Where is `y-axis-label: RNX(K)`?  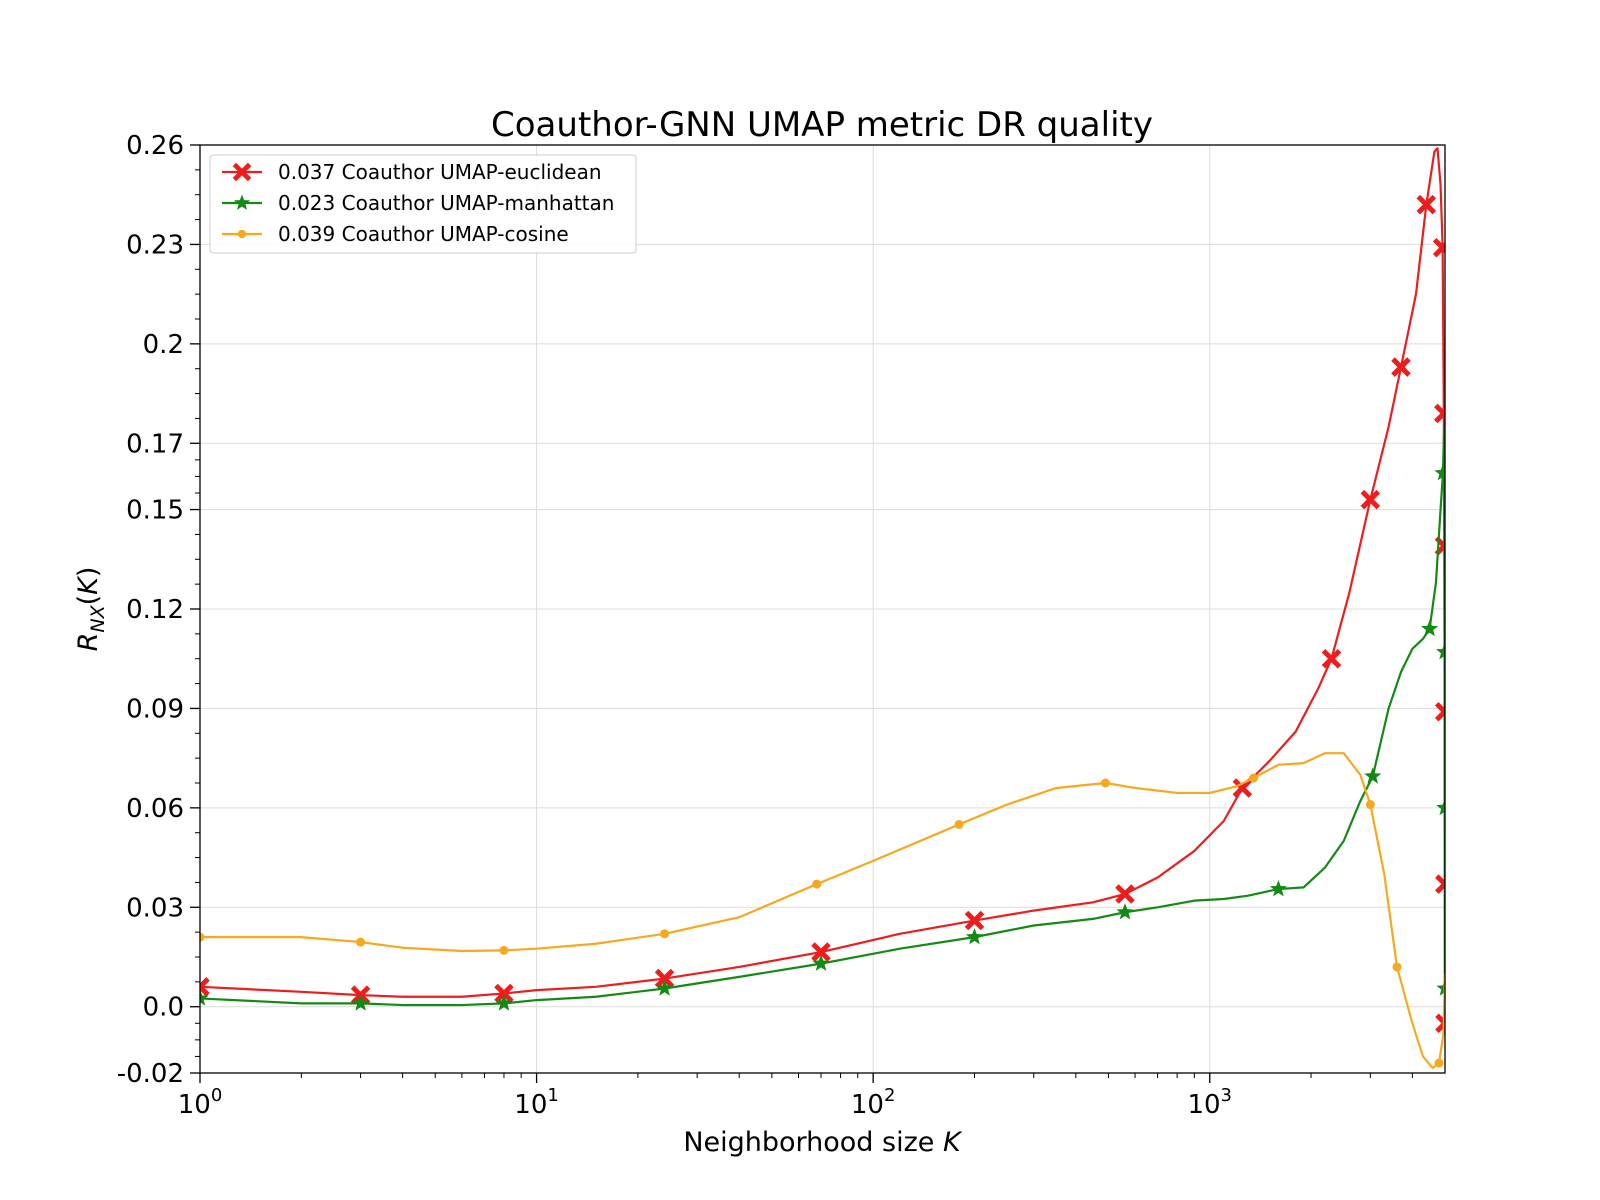
y-axis-label: RNX(K) is located at coordinates (91, 609).